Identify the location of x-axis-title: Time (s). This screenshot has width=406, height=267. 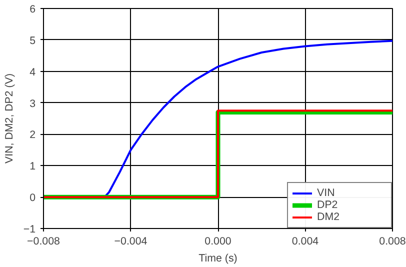
(218, 258).